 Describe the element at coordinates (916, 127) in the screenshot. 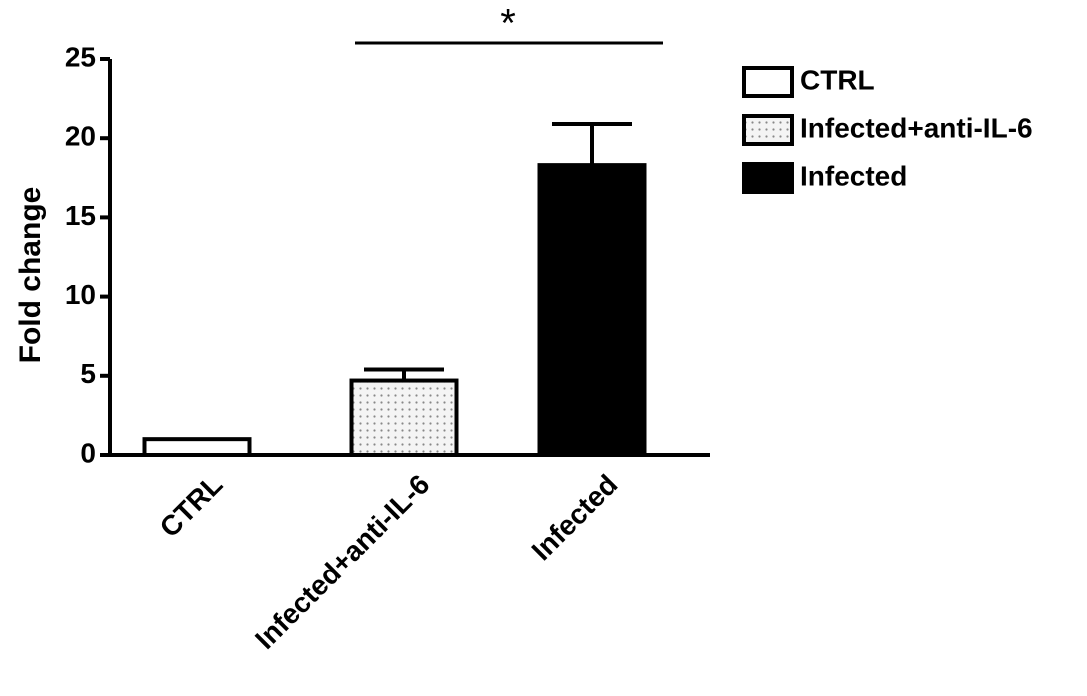

I see `legend-label: Infected+anti-IL-6` at that location.